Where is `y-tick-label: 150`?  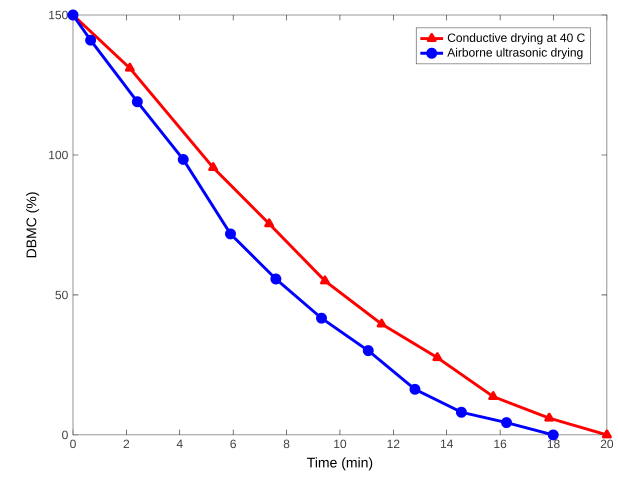 y-tick-label: 150 is located at coordinates (58, 15).